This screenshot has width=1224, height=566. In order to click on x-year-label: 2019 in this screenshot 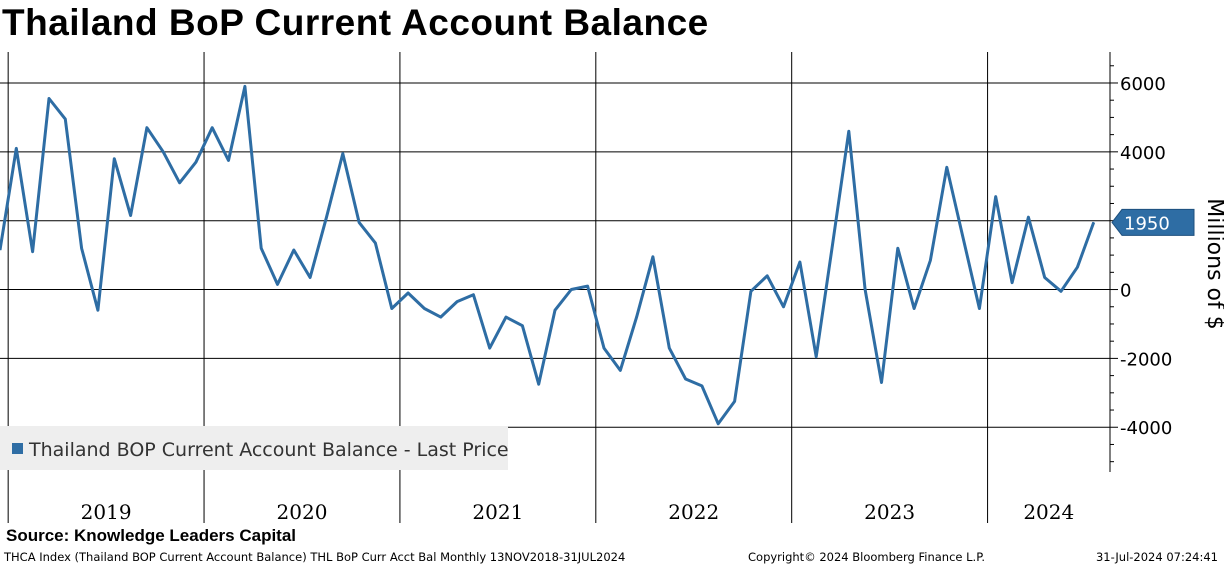, I will do `click(106, 512)`.